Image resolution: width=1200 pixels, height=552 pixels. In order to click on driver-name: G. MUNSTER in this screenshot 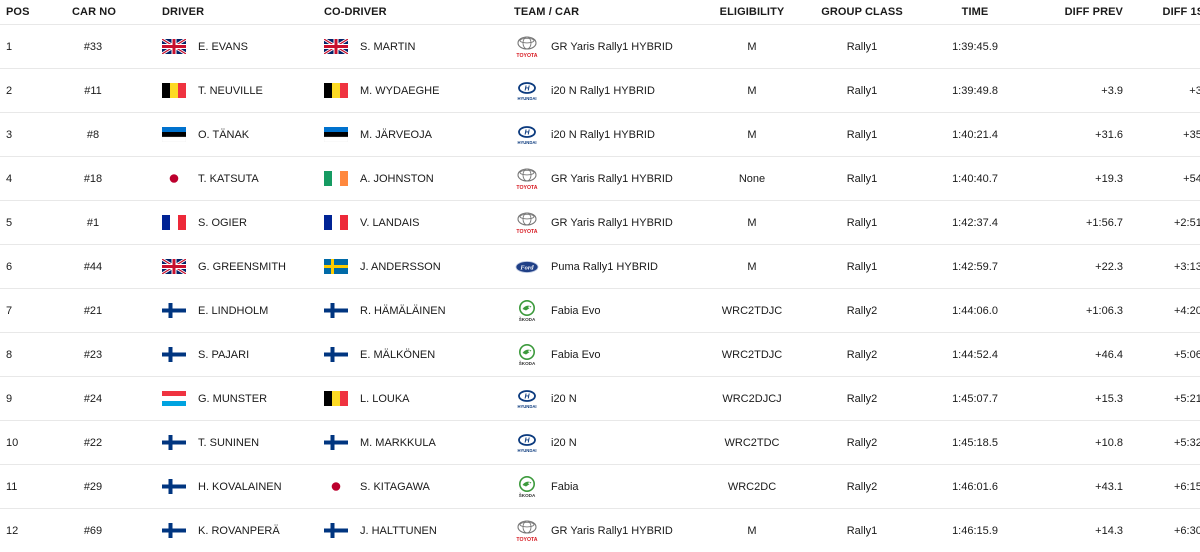, I will do `click(232, 399)`.